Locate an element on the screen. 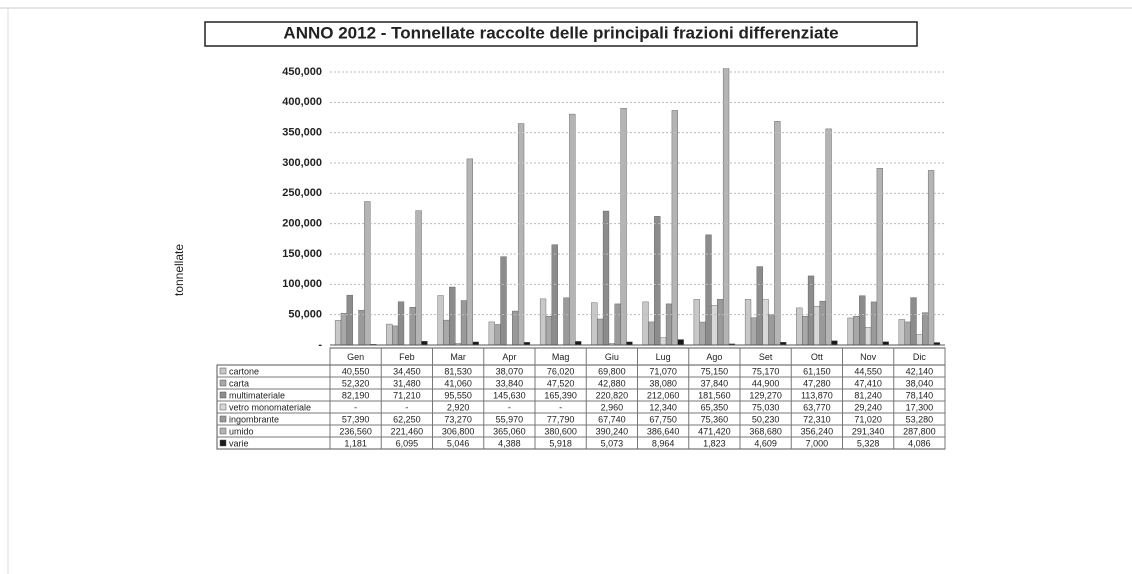  table-border is located at coordinates (581, 407).